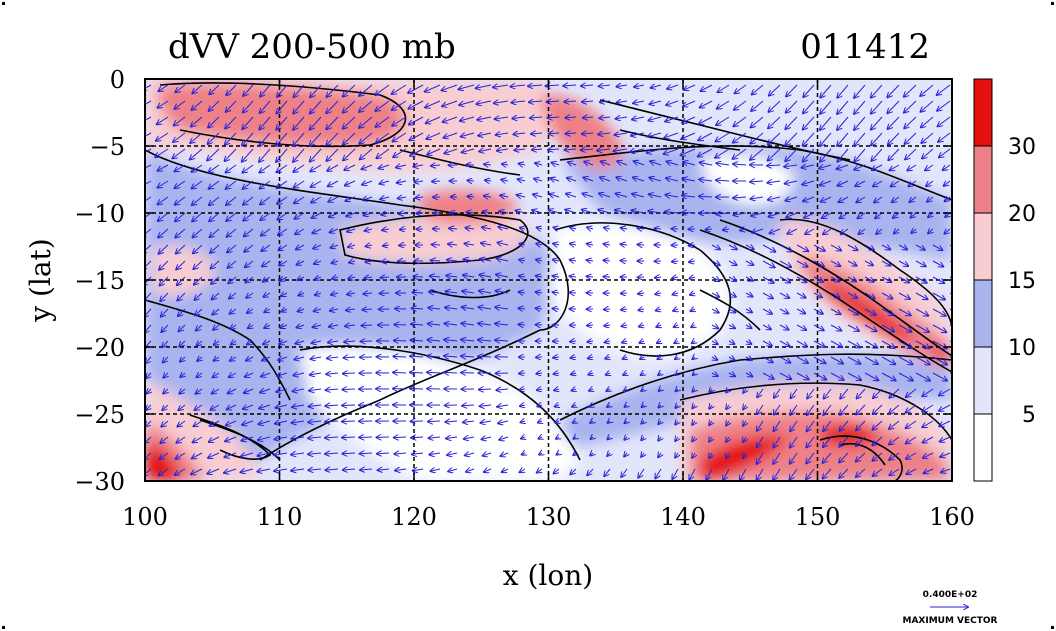 This screenshot has height=631, width=1056. Describe the element at coordinates (40, 280) in the screenshot. I see `y-axis-label: y (lat)` at that location.